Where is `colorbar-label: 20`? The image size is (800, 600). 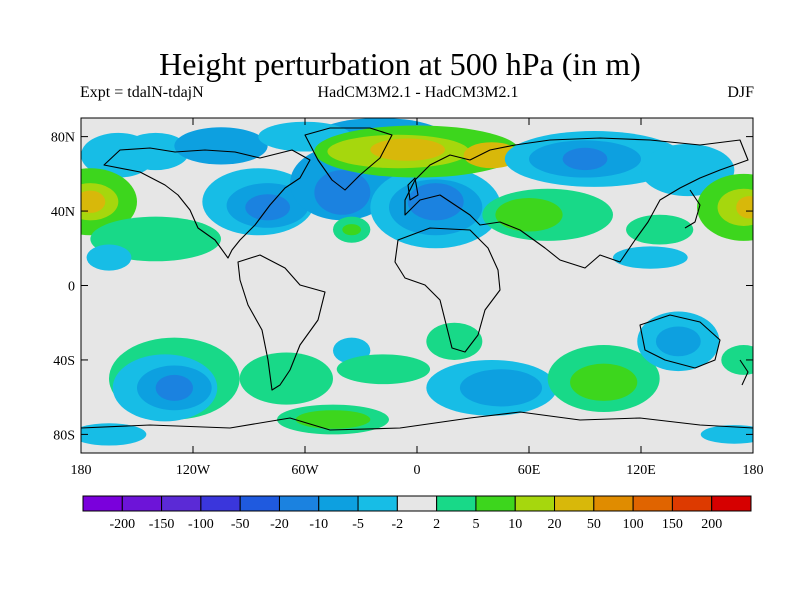
colorbar-label: 20 is located at coordinates (555, 524).